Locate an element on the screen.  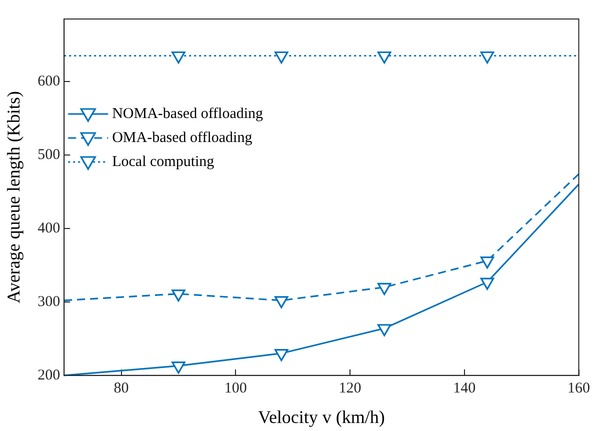
y-tick-label: 600 is located at coordinates (49, 81).